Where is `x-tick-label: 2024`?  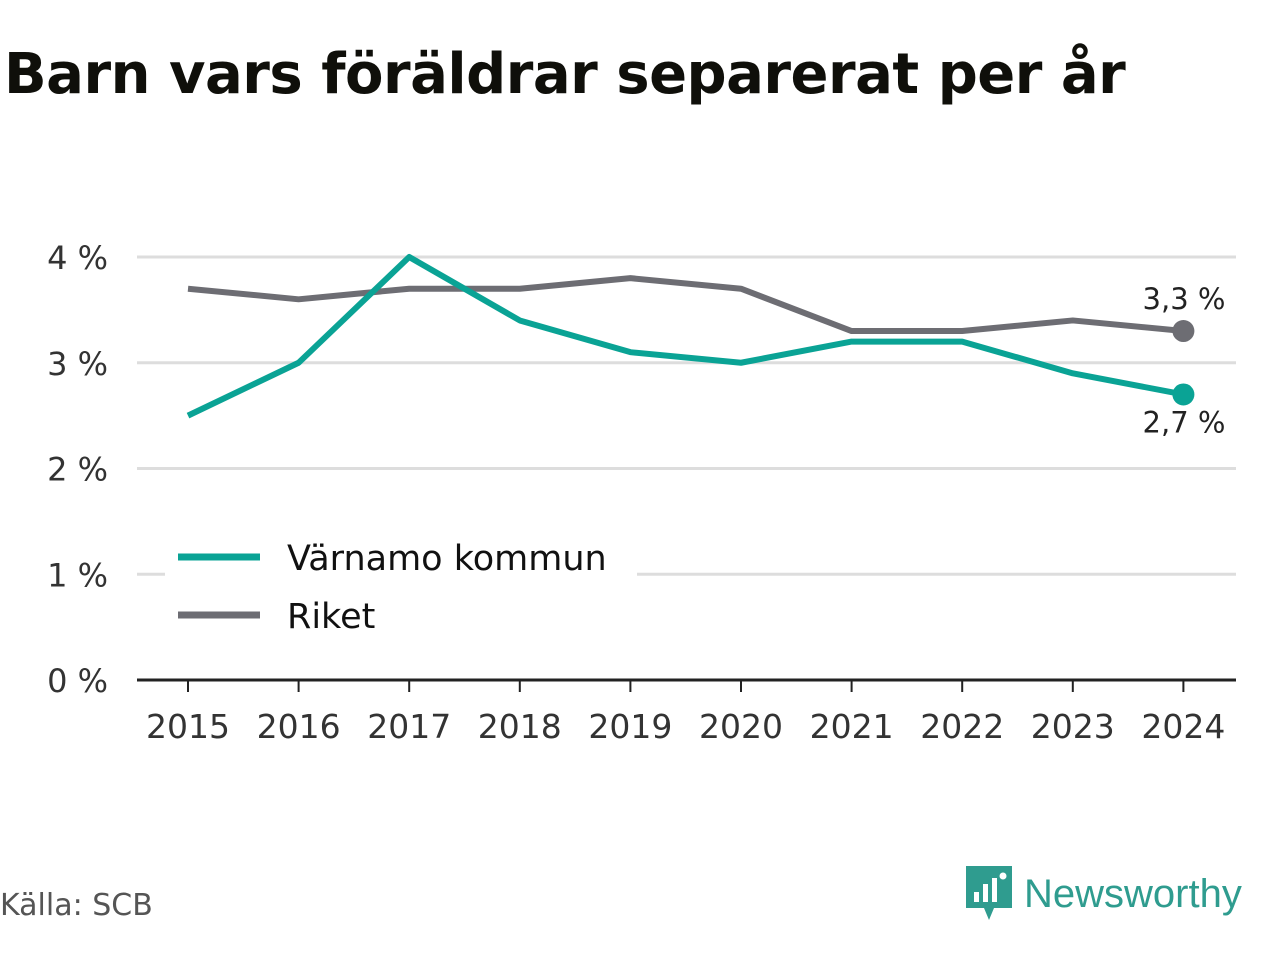
x-tick-label: 2024 is located at coordinates (1183, 726).